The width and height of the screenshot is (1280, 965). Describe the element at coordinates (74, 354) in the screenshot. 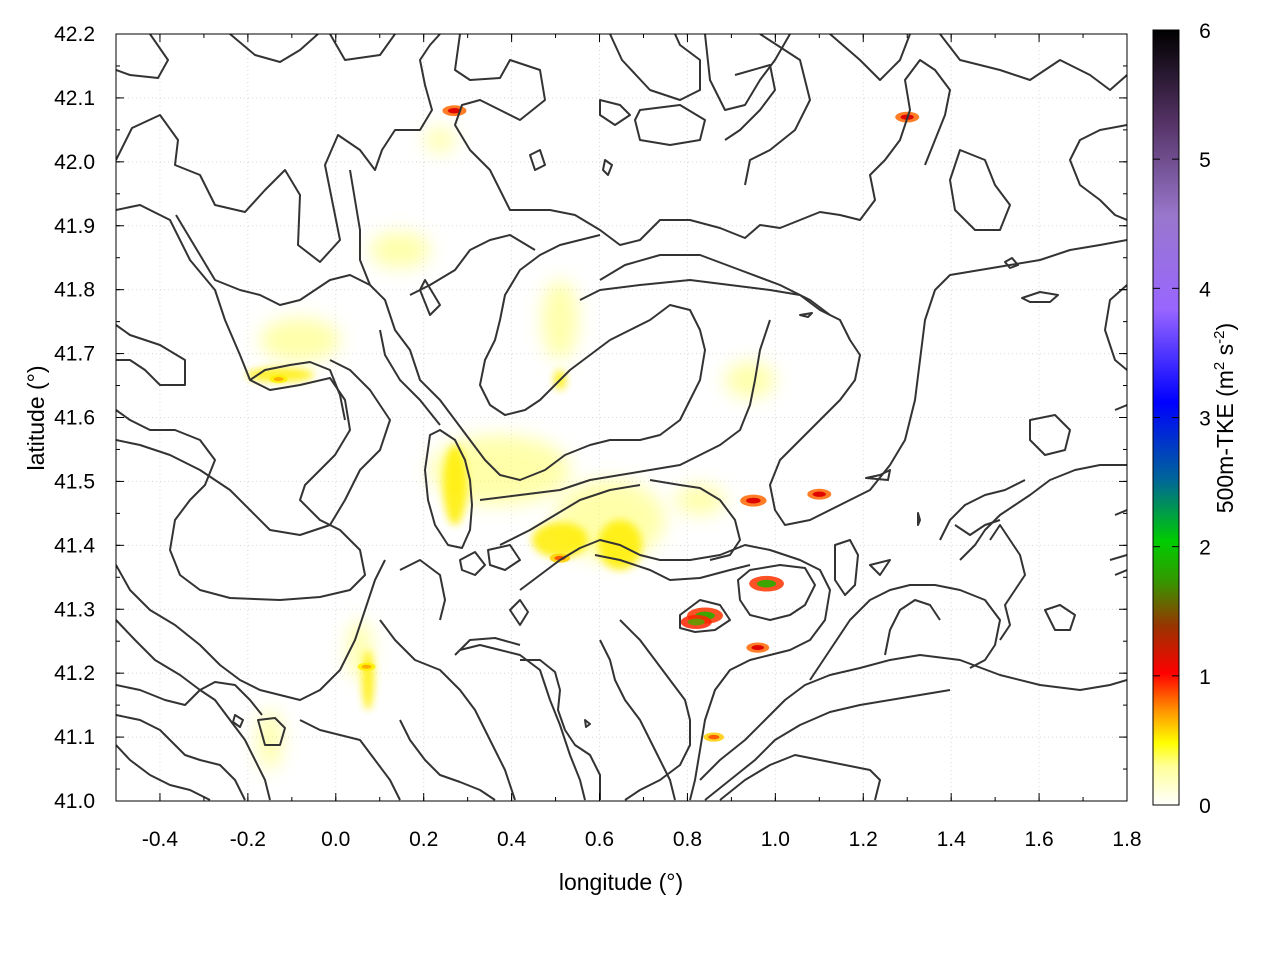

I see `y-tick-label: 41.7` at that location.